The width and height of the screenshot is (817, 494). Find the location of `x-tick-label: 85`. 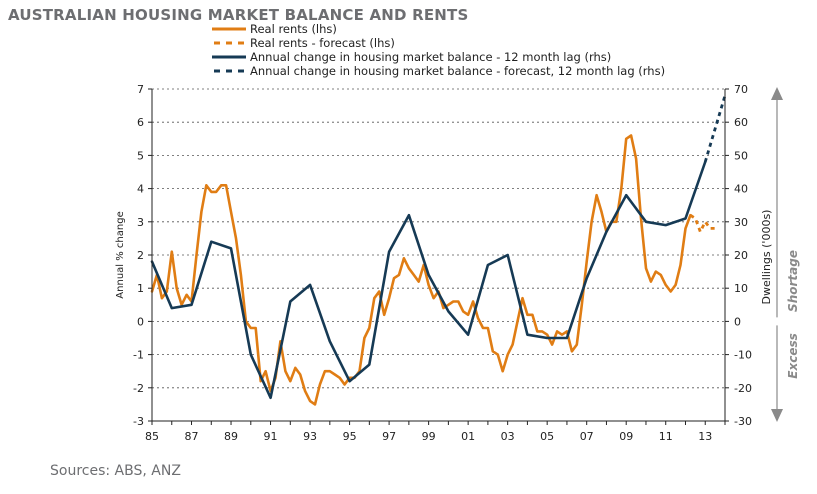

x-tick-label: 85 is located at coordinates (152, 436).